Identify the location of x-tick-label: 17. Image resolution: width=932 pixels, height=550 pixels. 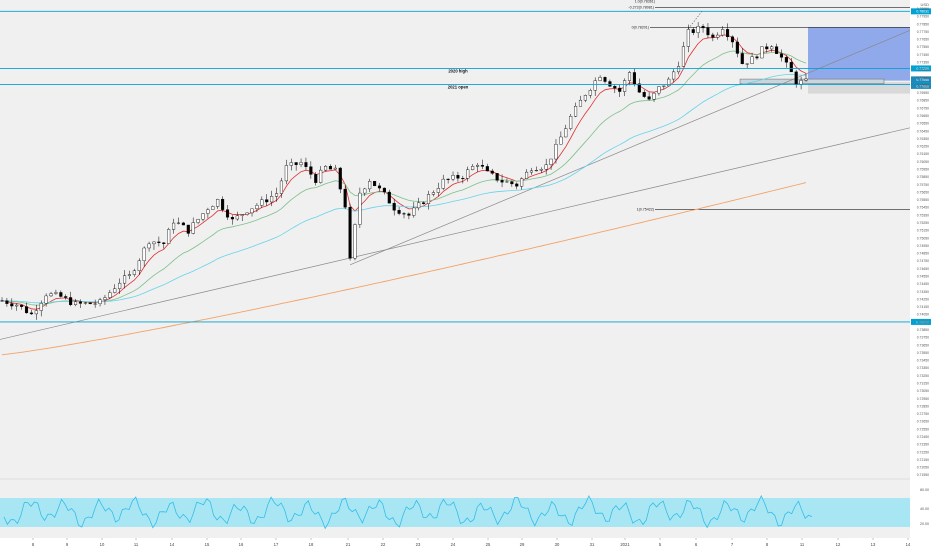
(276, 544).